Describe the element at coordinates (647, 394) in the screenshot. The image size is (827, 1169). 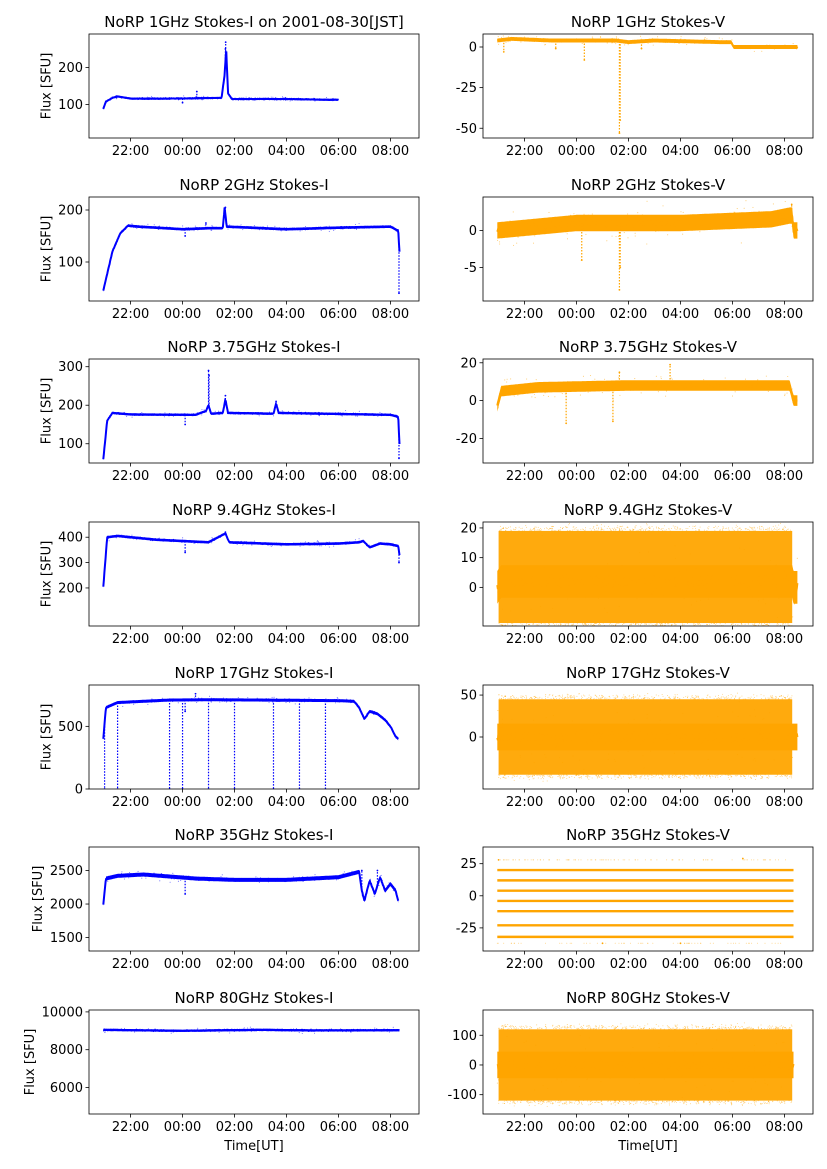
I see `data-p3v` at that location.